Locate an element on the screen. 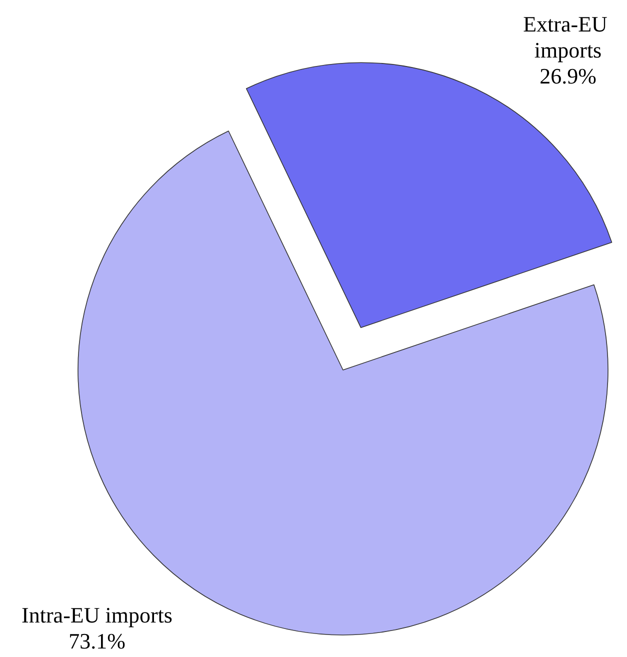 The width and height of the screenshot is (627, 657). data-label: 26.9% is located at coordinates (568, 76).